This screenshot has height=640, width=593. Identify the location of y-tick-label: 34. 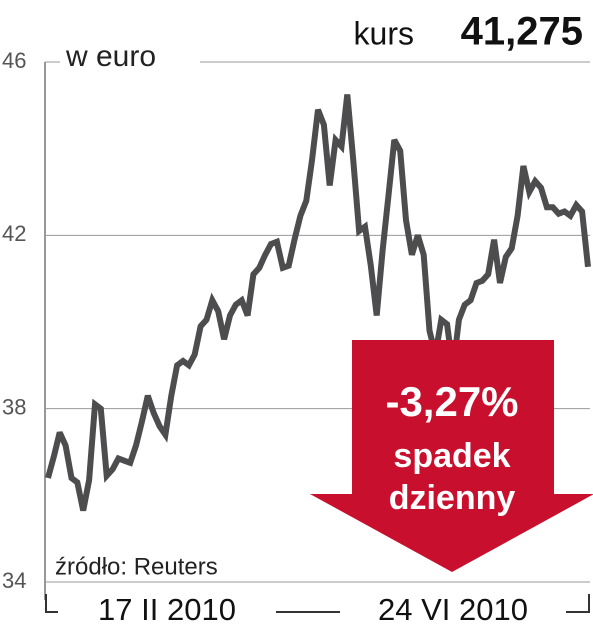
(14, 580).